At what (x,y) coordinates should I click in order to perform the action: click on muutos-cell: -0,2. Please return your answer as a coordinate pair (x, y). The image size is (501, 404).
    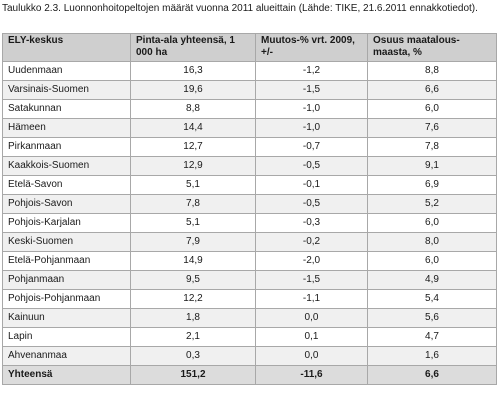
    Looking at the image, I should click on (311, 242).